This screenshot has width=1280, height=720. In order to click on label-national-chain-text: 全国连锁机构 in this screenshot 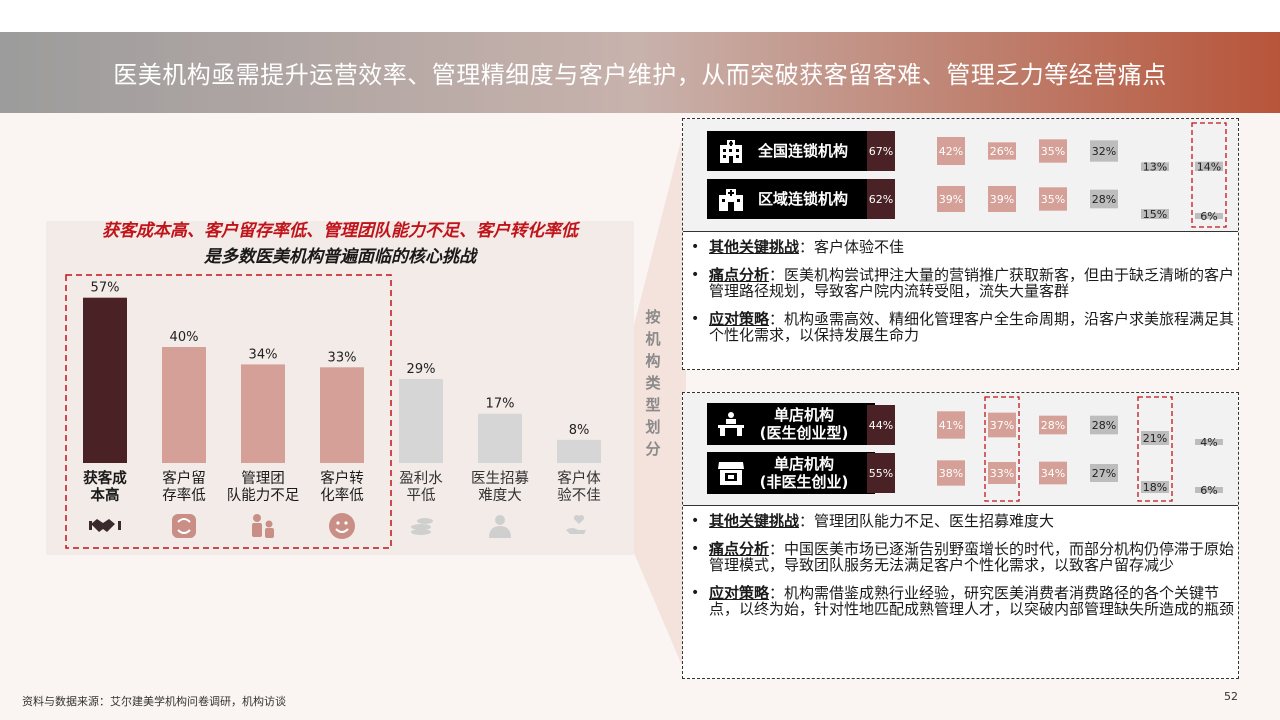, I will do `click(802, 151)`.